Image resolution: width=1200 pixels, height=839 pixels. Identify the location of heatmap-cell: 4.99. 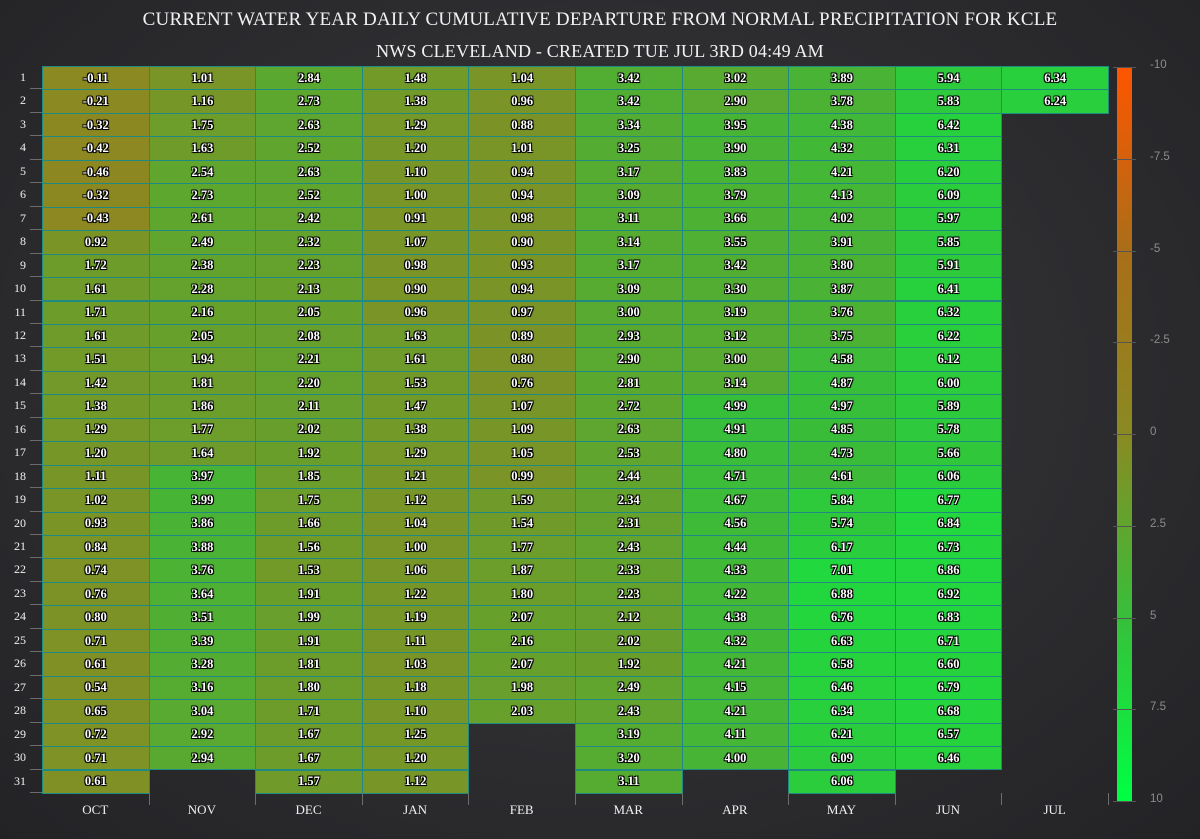
(735, 406).